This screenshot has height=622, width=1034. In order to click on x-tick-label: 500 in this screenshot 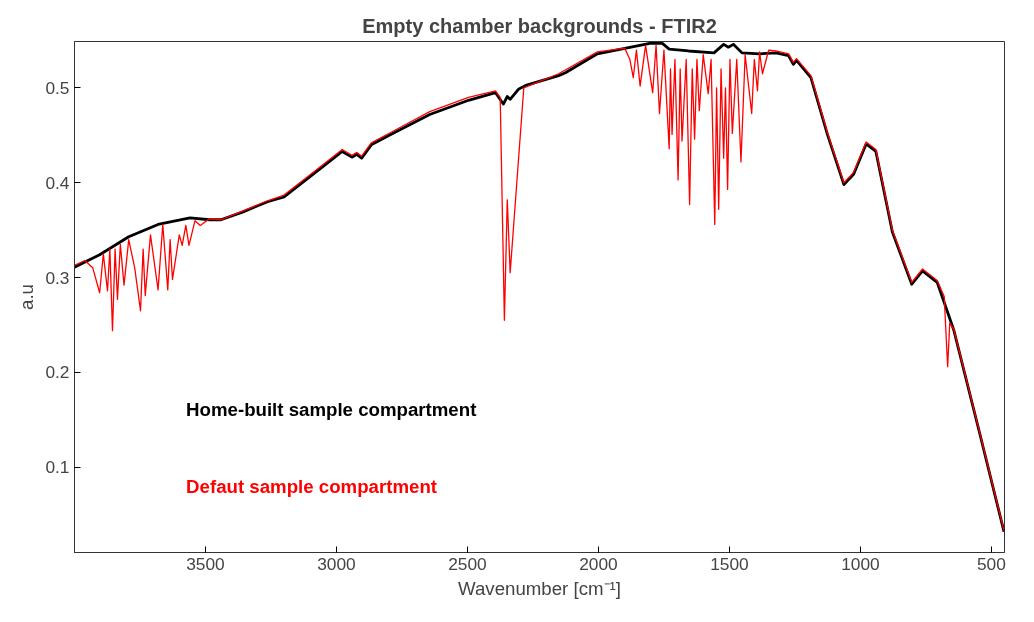, I will do `click(991, 563)`.